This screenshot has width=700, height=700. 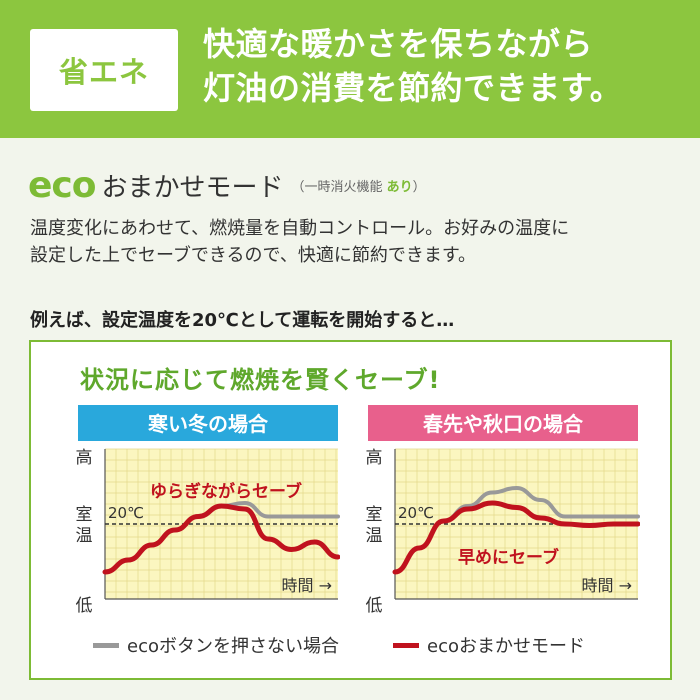 What do you see at coordinates (253, 255) in the screenshot?
I see `description-line-2: 設定した上でセーブできるので、快適に節約できます。` at bounding box center [253, 255].